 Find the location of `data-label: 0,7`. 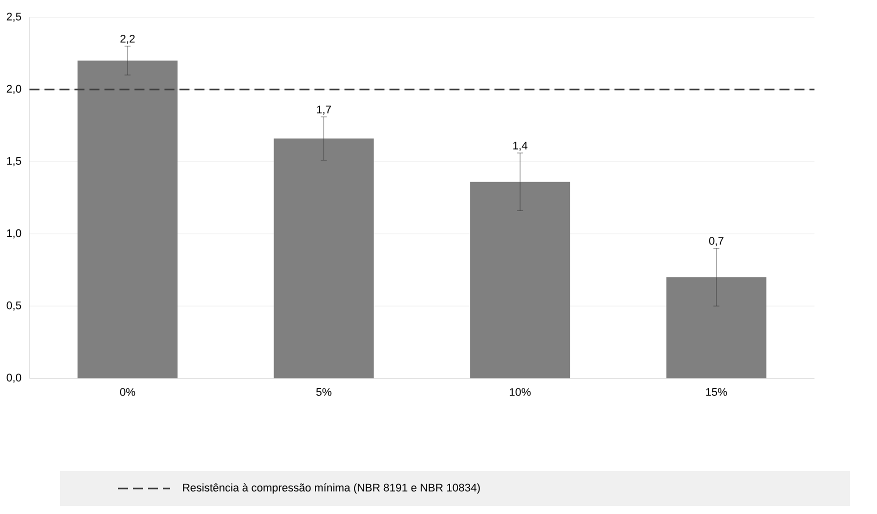

data-label: 0,7 is located at coordinates (716, 241).